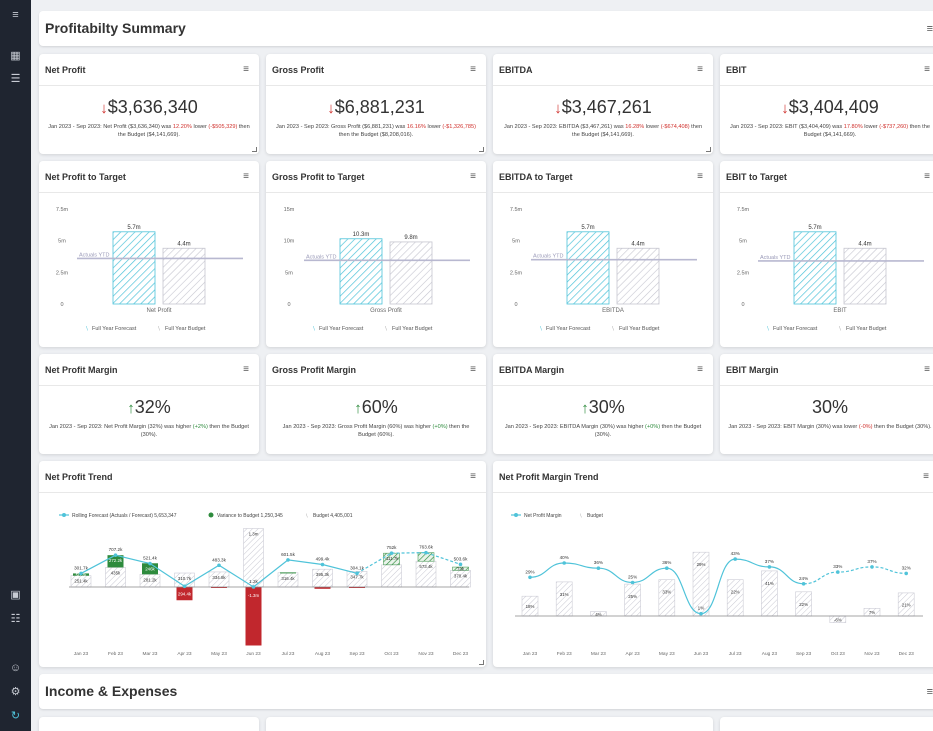  I want to click on x-tick-label: Jul 23, so click(735, 654).